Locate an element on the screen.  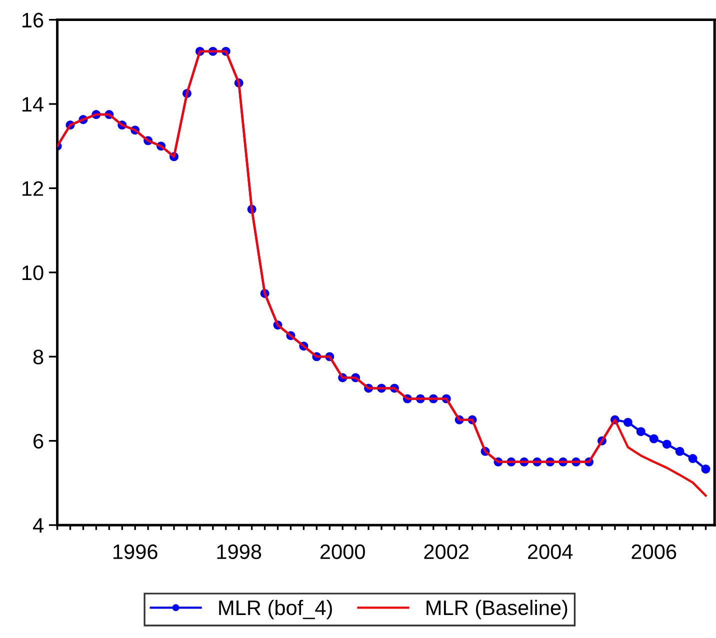
legend-label: MLR (Baseline) is located at coordinates (497, 610).